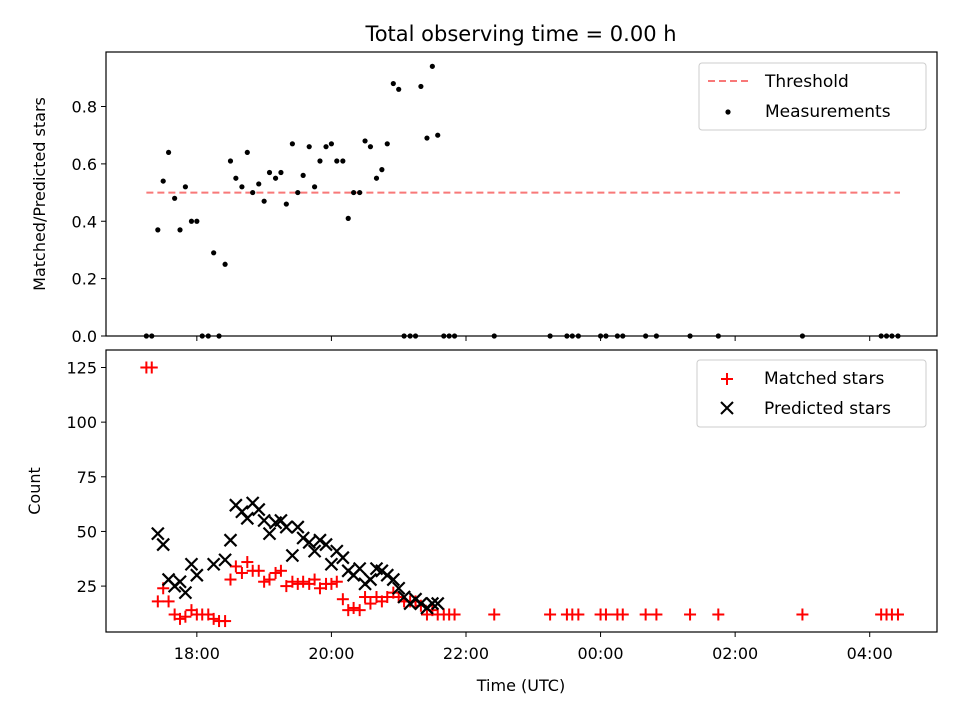  Describe the element at coordinates (81, 367) in the screenshot. I see `y-tick-label: 125` at that location.